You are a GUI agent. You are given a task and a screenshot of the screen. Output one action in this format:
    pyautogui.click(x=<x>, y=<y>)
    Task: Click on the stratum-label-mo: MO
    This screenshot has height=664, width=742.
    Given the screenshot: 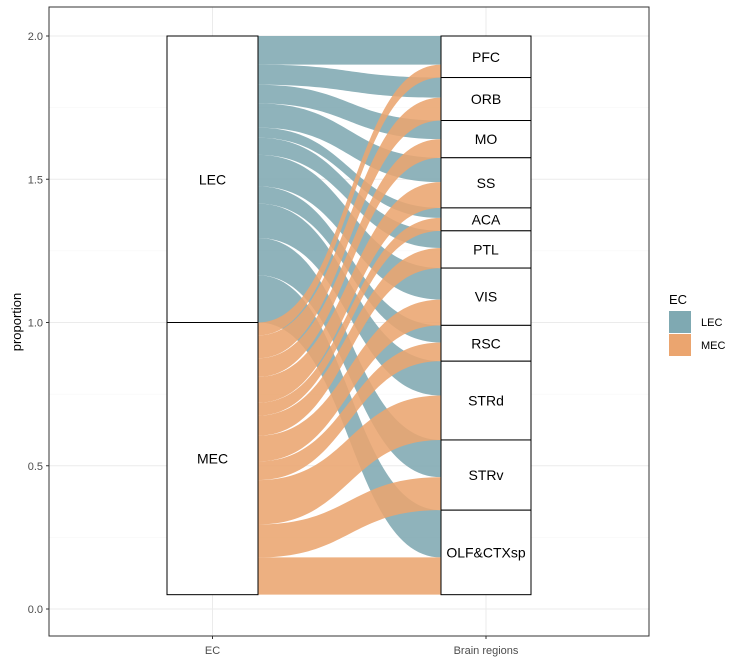 What is the action you would take?
    pyautogui.click(x=486, y=139)
    